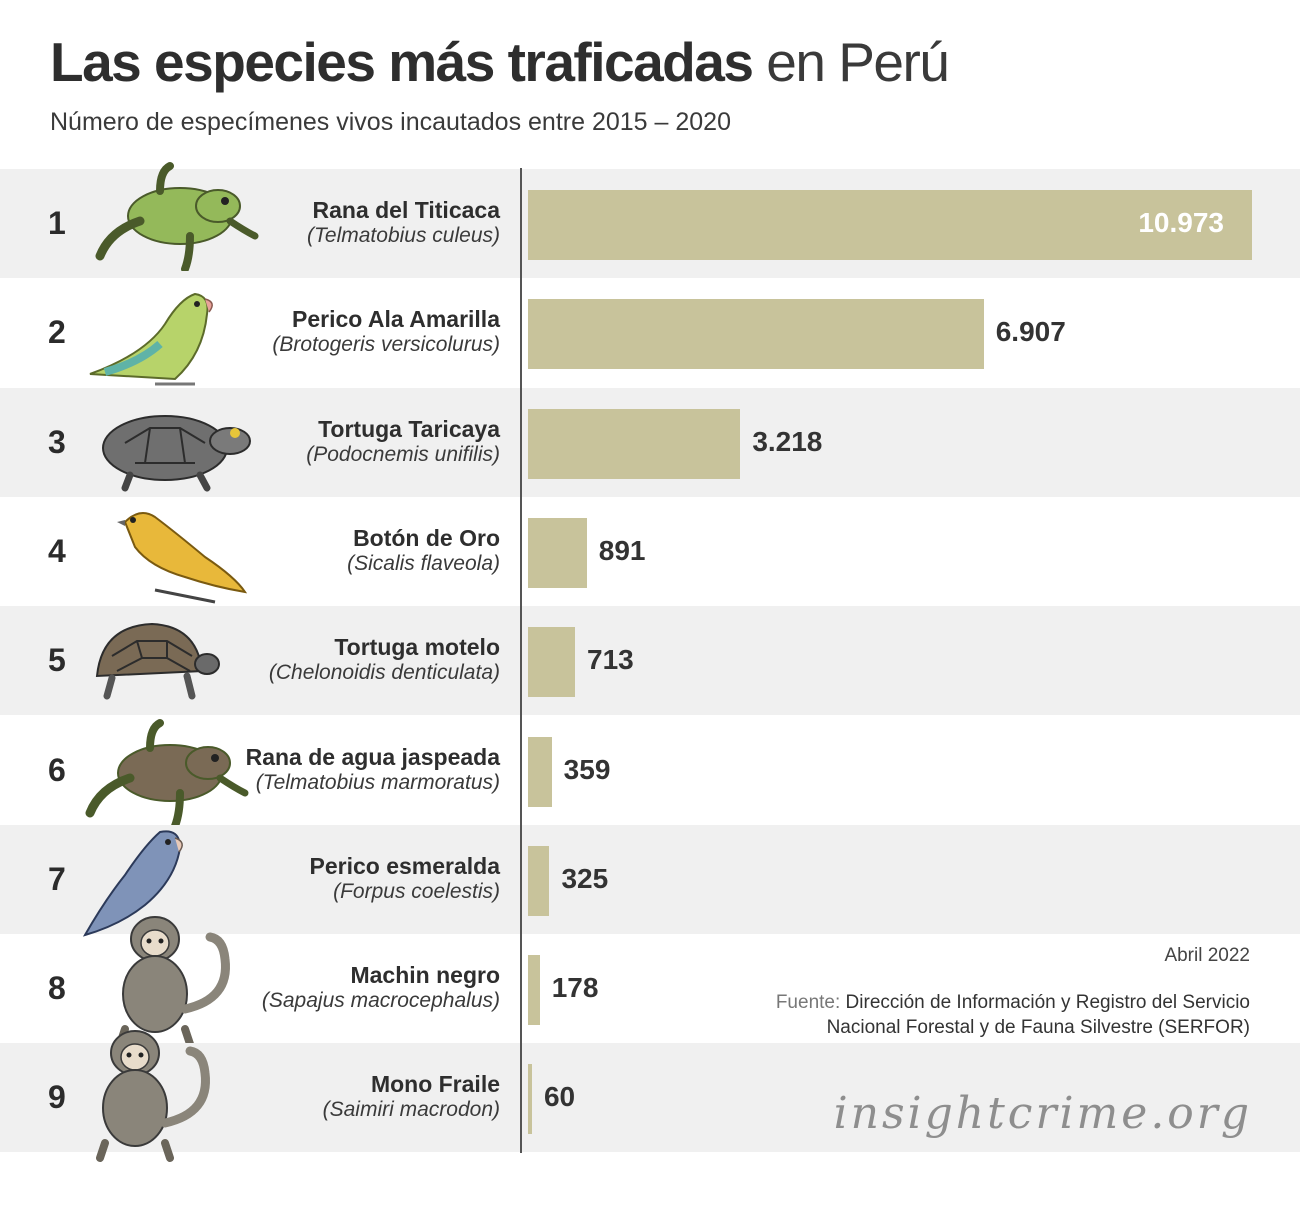 The width and height of the screenshot is (1300, 1220). What do you see at coordinates (180, 559) in the screenshot?
I see `finch-icon` at bounding box center [180, 559].